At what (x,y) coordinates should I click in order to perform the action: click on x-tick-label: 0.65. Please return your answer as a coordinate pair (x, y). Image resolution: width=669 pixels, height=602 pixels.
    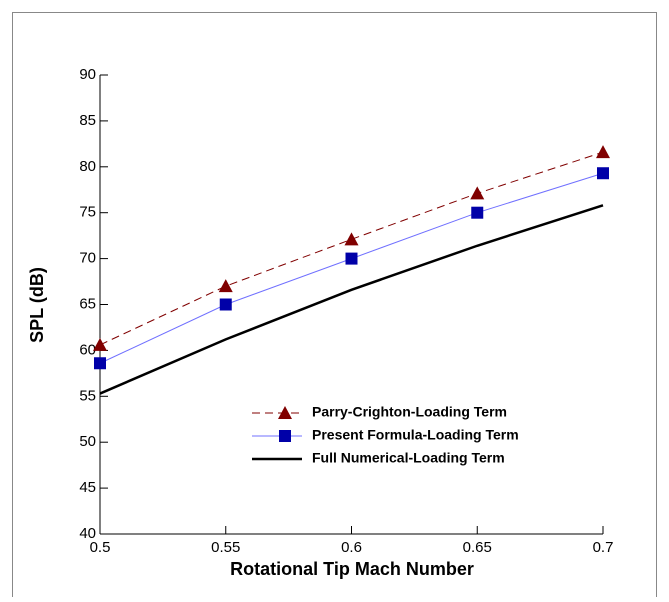
    Looking at the image, I should click on (477, 547).